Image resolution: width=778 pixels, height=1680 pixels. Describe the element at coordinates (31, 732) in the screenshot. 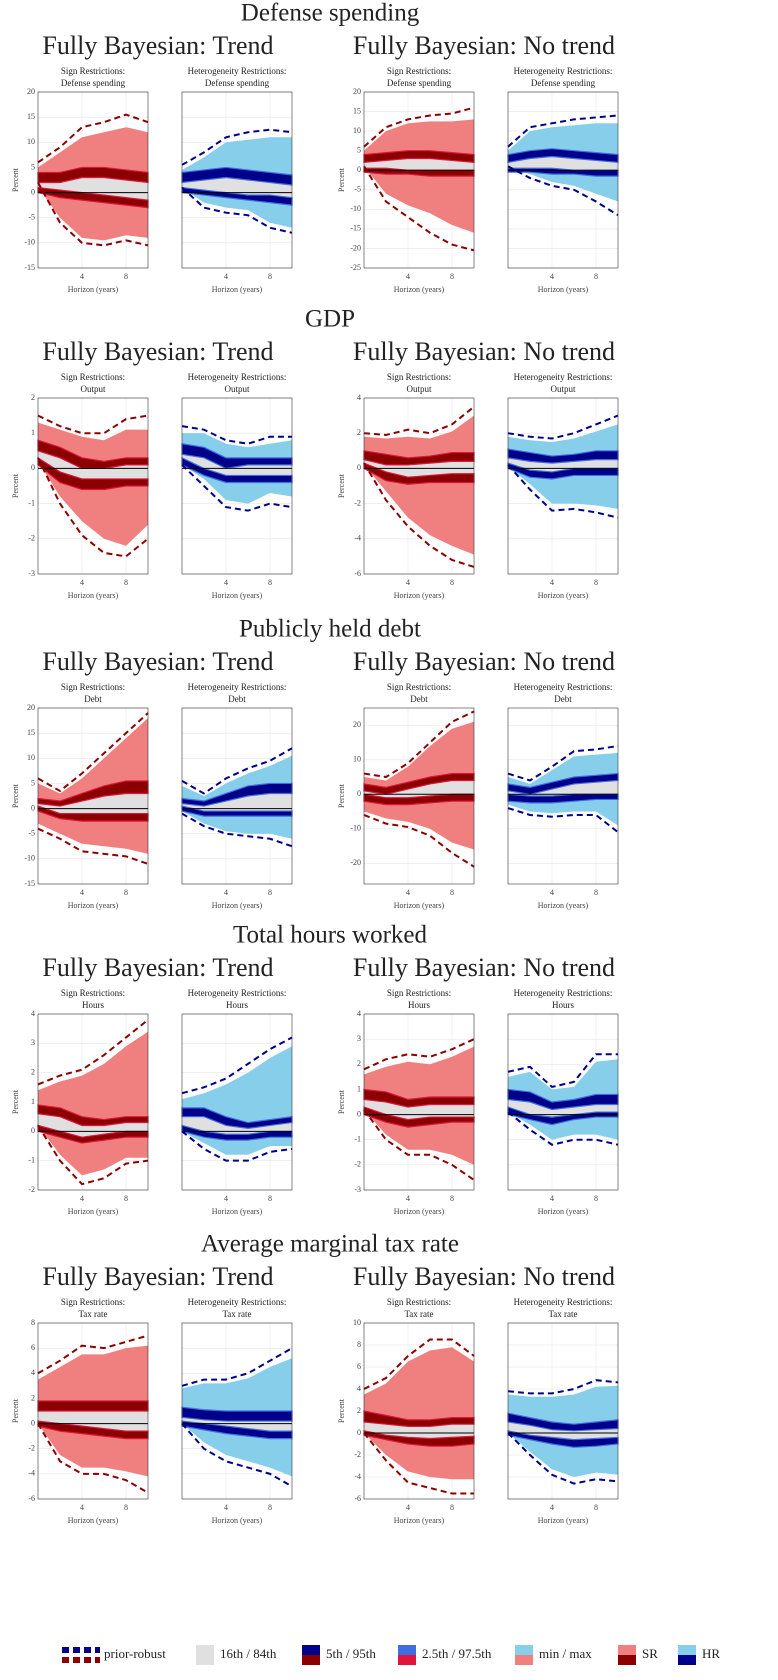

I see `y-tick-label: 15` at that location.